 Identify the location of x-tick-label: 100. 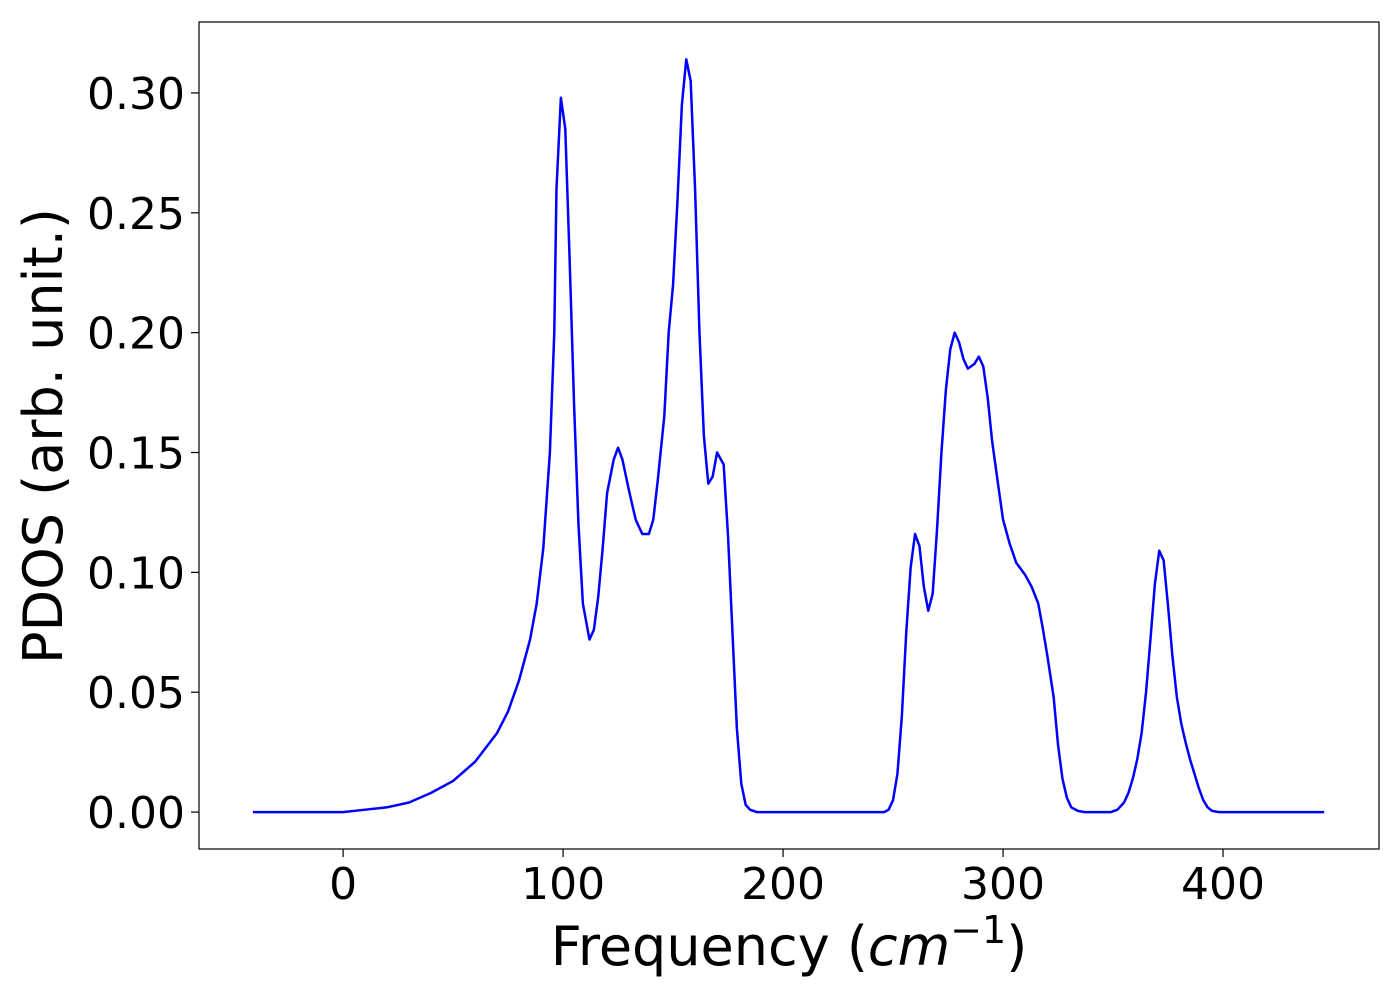
(563, 884).